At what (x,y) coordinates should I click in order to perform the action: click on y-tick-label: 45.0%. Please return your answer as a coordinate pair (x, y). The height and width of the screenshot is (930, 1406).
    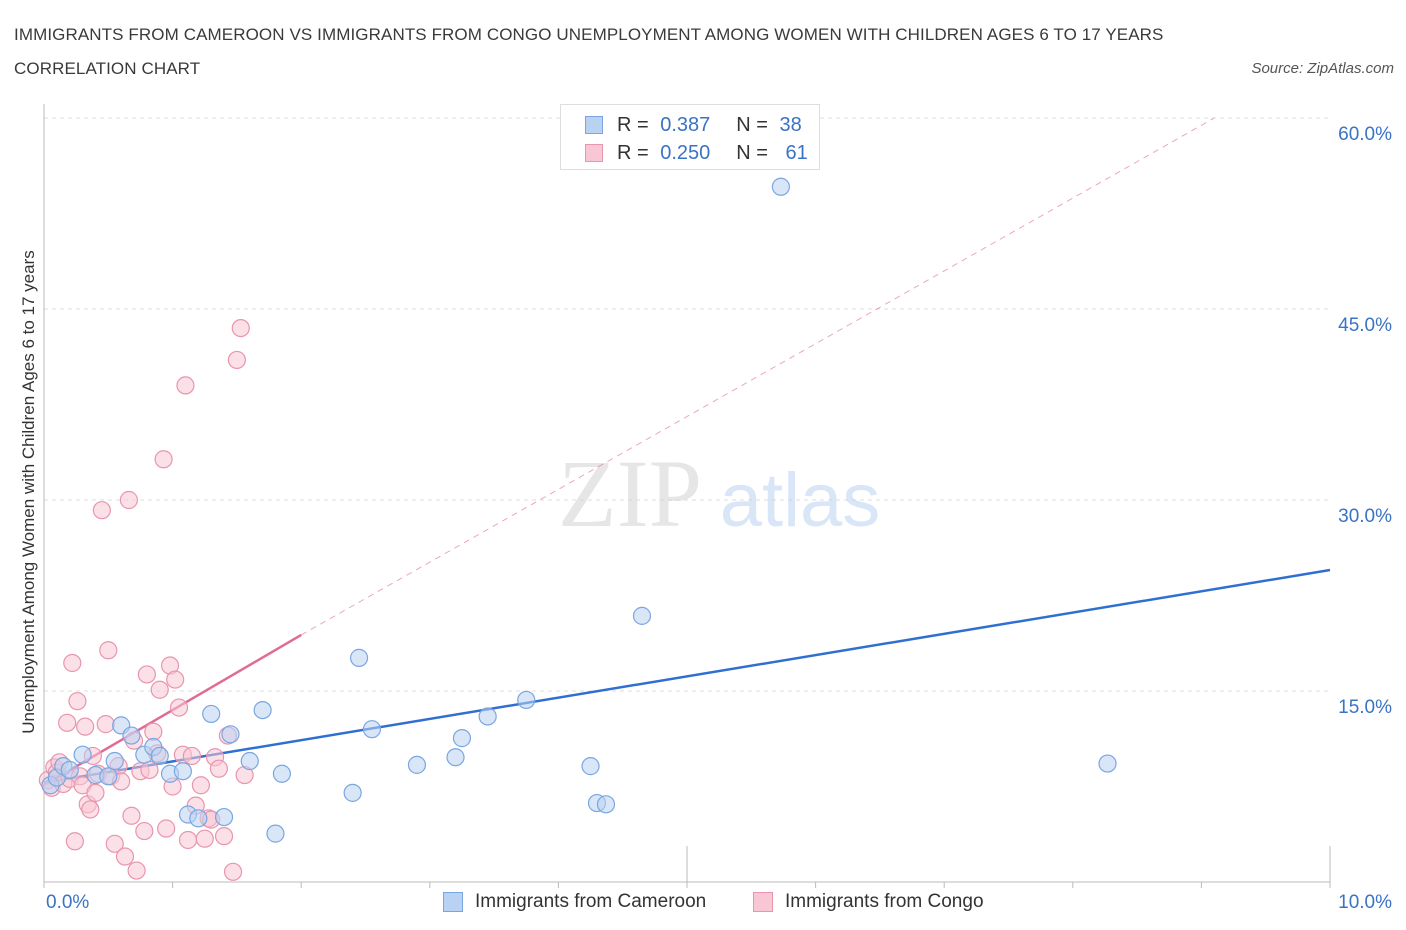
    Looking at the image, I should click on (1365, 325).